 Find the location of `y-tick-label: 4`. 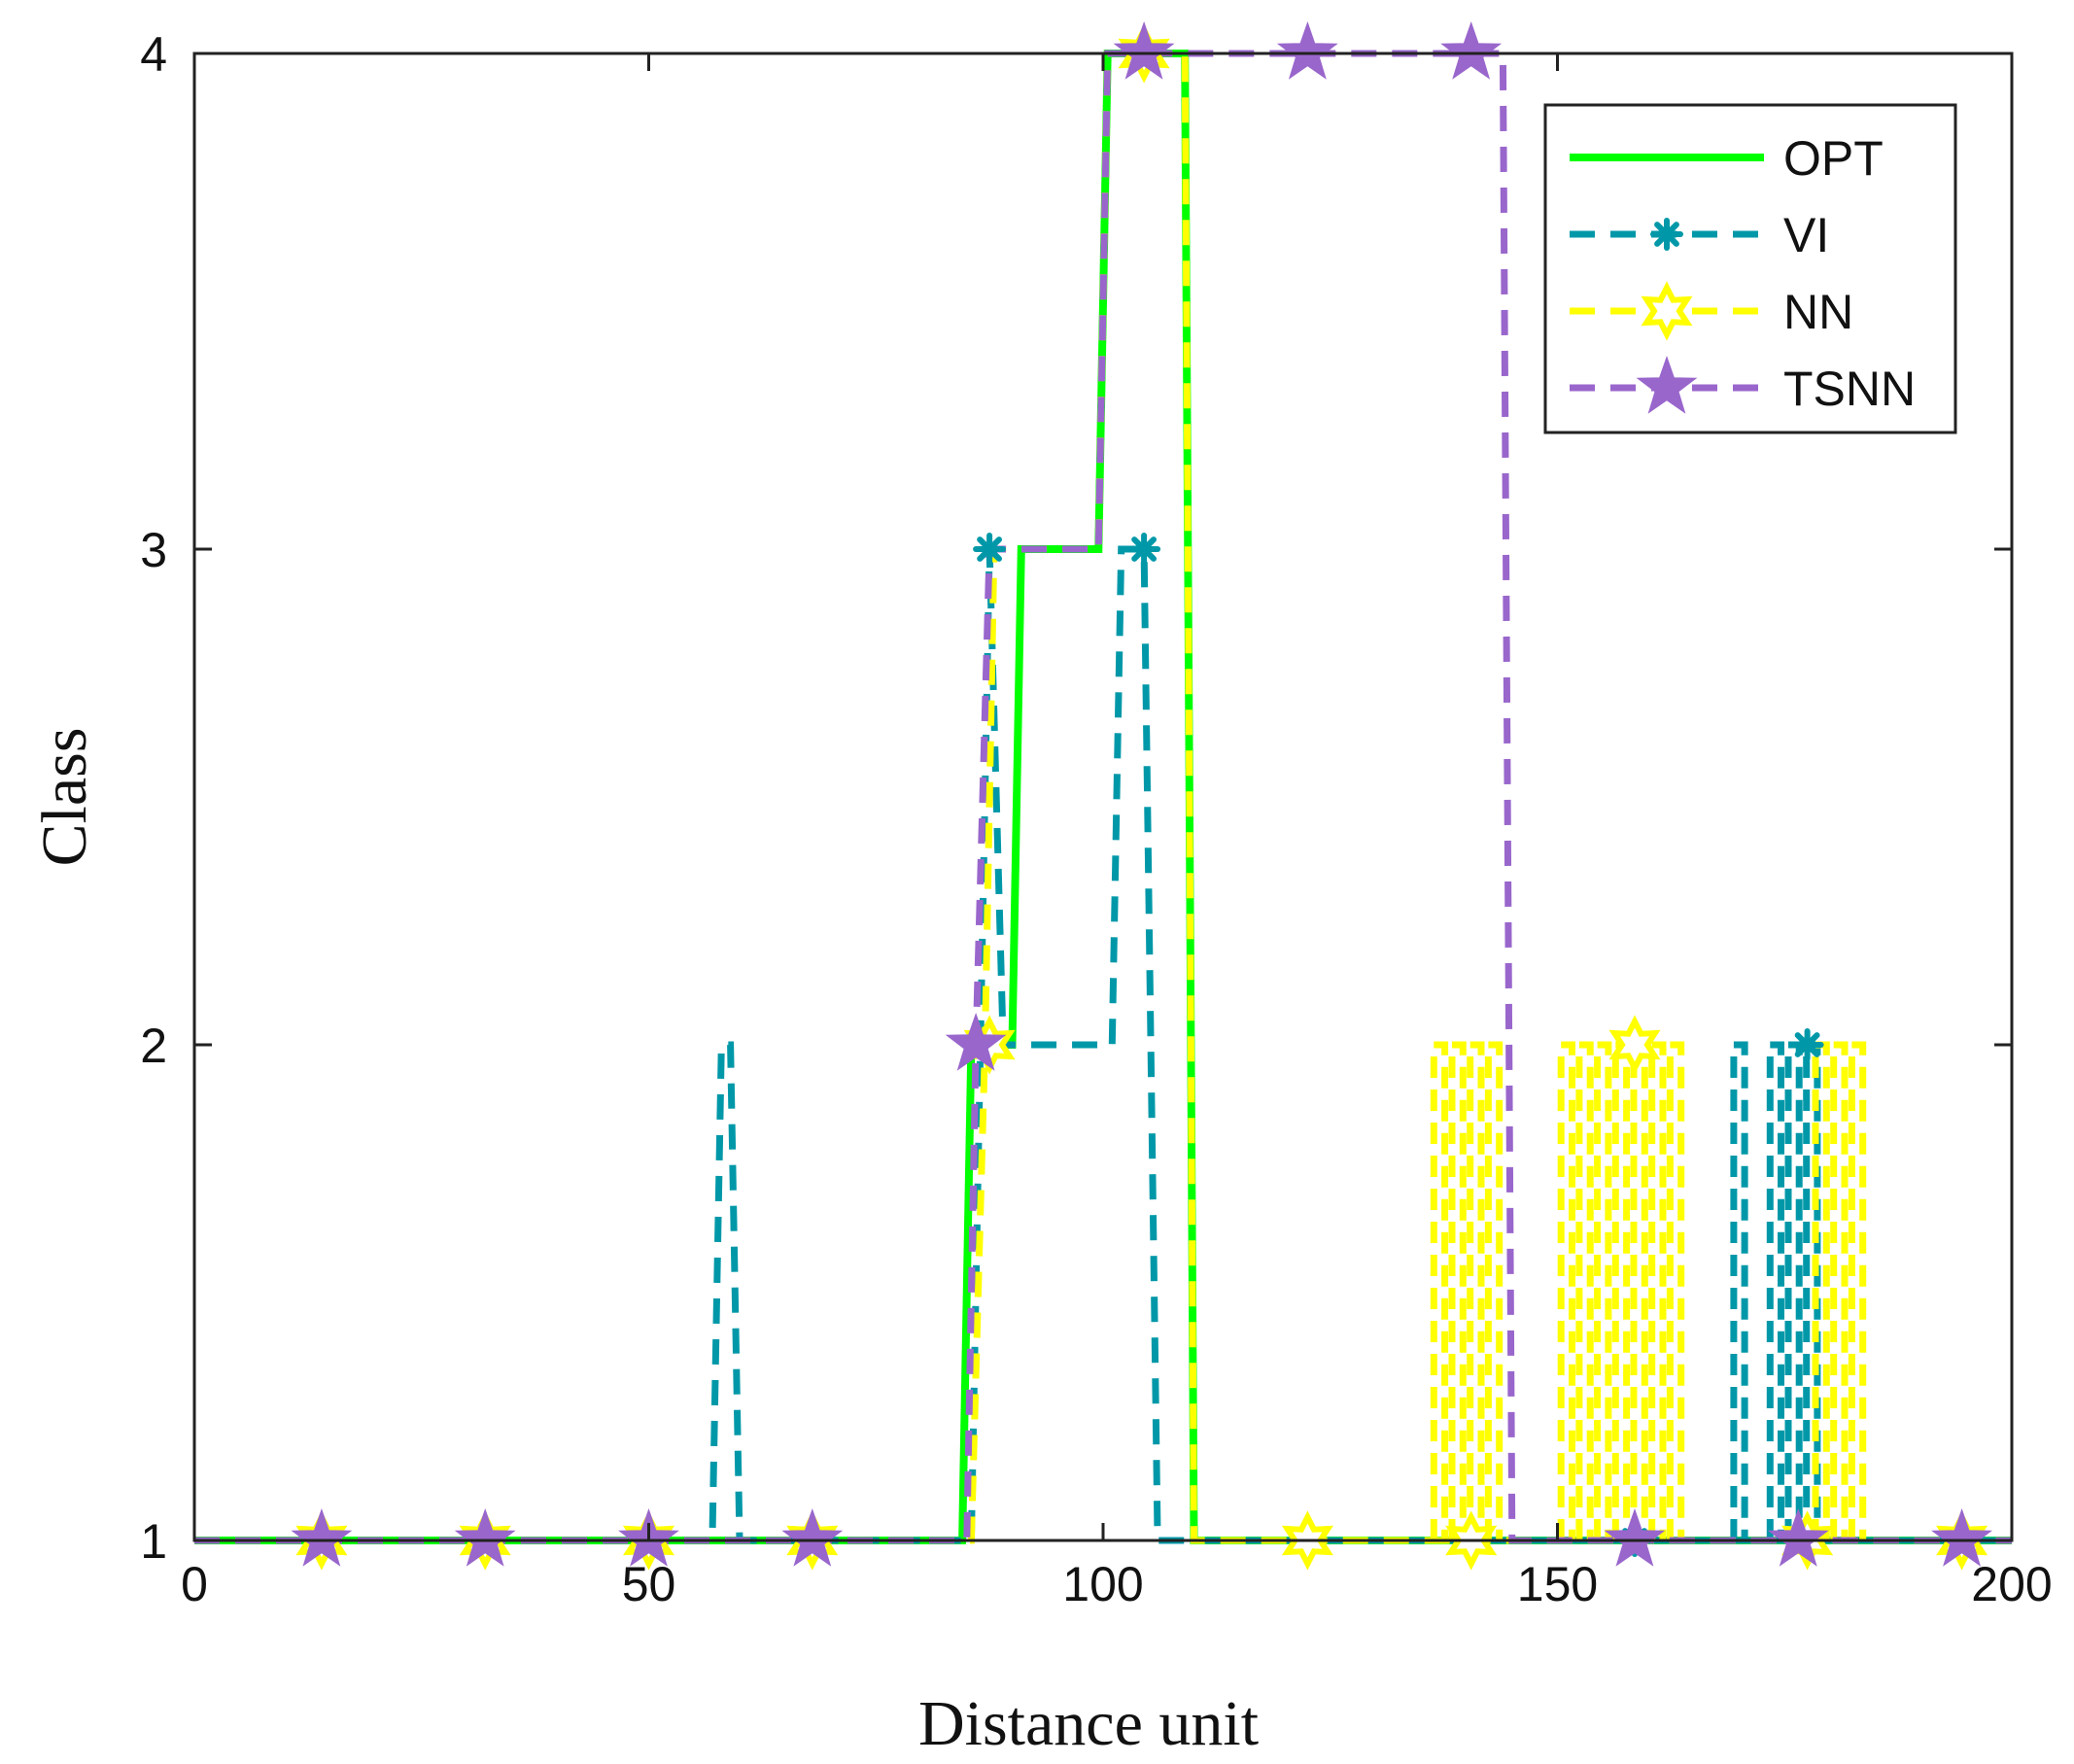

y-tick-label: 4 is located at coordinates (153, 54).